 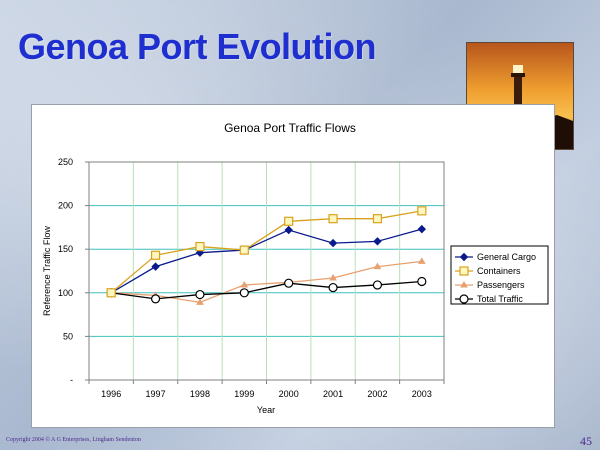 What do you see at coordinates (333, 394) in the screenshot?
I see `x-tick-label: 2001` at bounding box center [333, 394].